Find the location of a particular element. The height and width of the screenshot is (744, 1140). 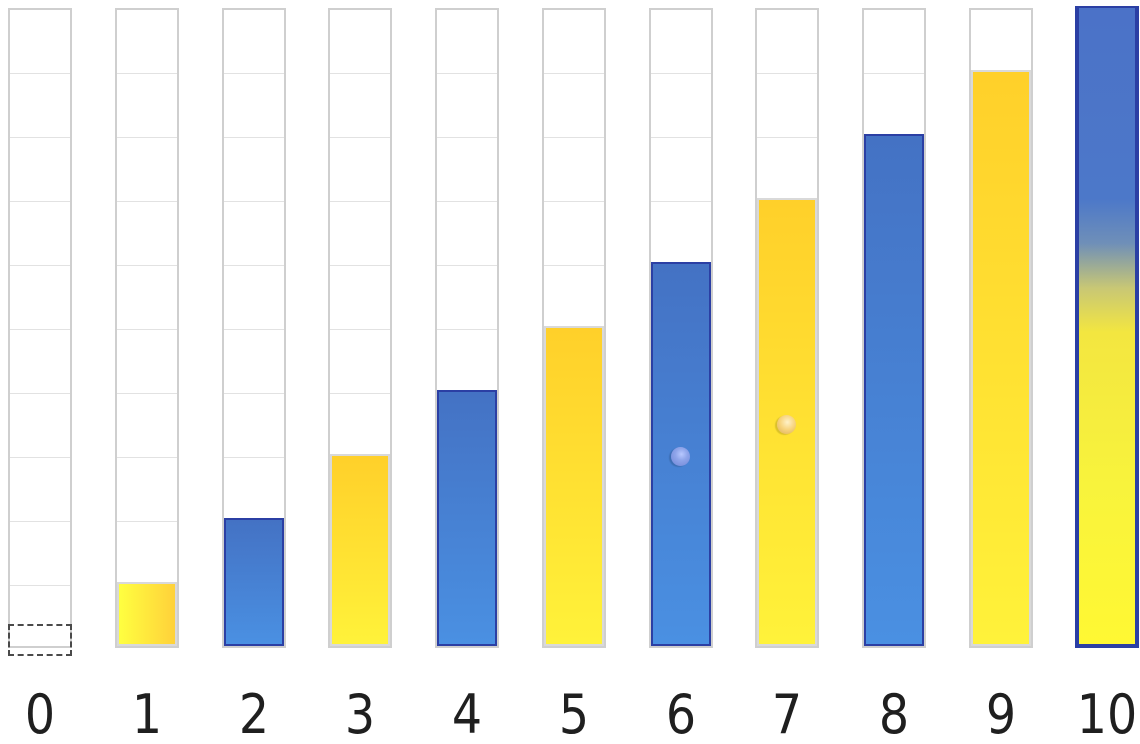

bar-label: 4 is located at coordinates (467, 713).